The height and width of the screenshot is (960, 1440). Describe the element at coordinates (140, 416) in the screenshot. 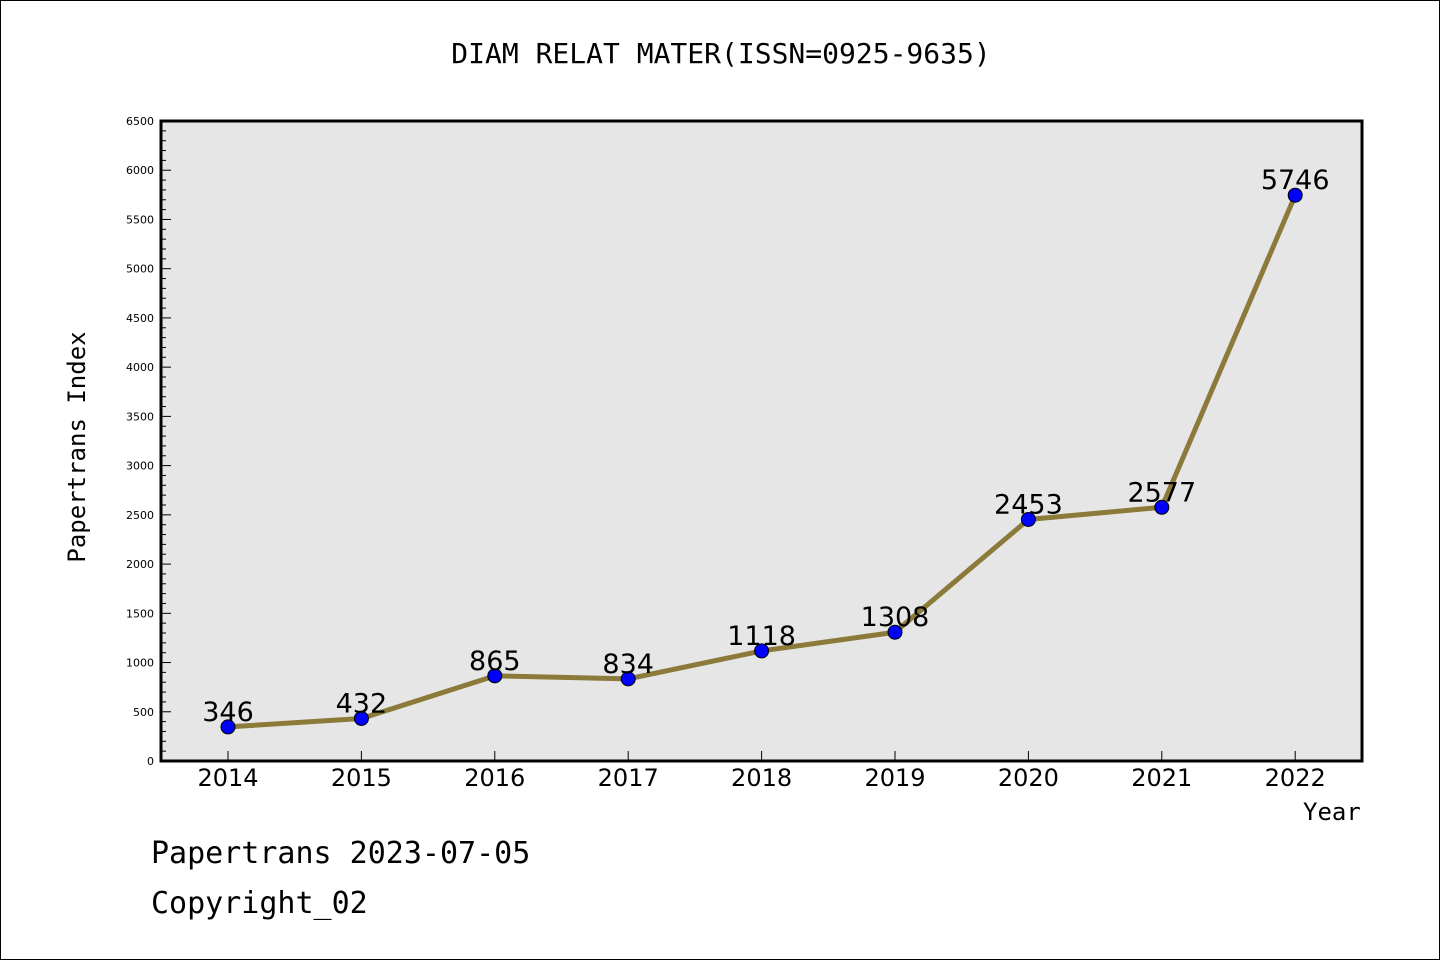

I see `y-tick-label: 3500` at that location.